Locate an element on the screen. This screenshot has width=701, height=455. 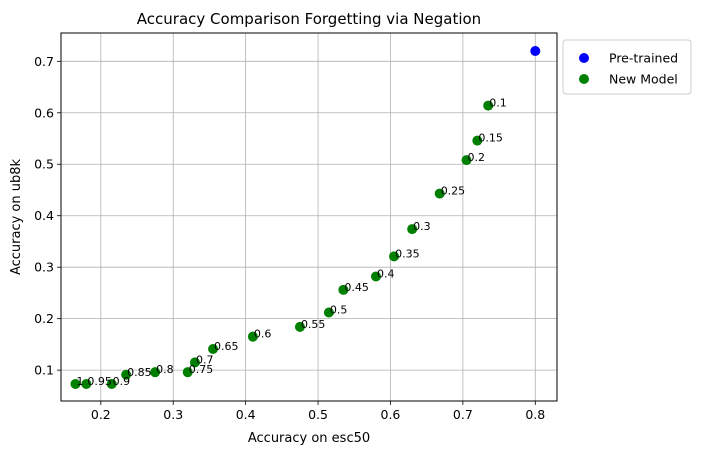
point-label: 0.75 is located at coordinates (201, 369).